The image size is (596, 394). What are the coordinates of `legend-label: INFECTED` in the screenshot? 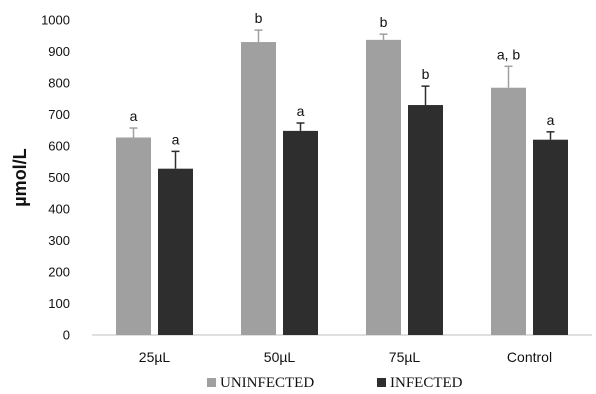 It's located at (426, 383).